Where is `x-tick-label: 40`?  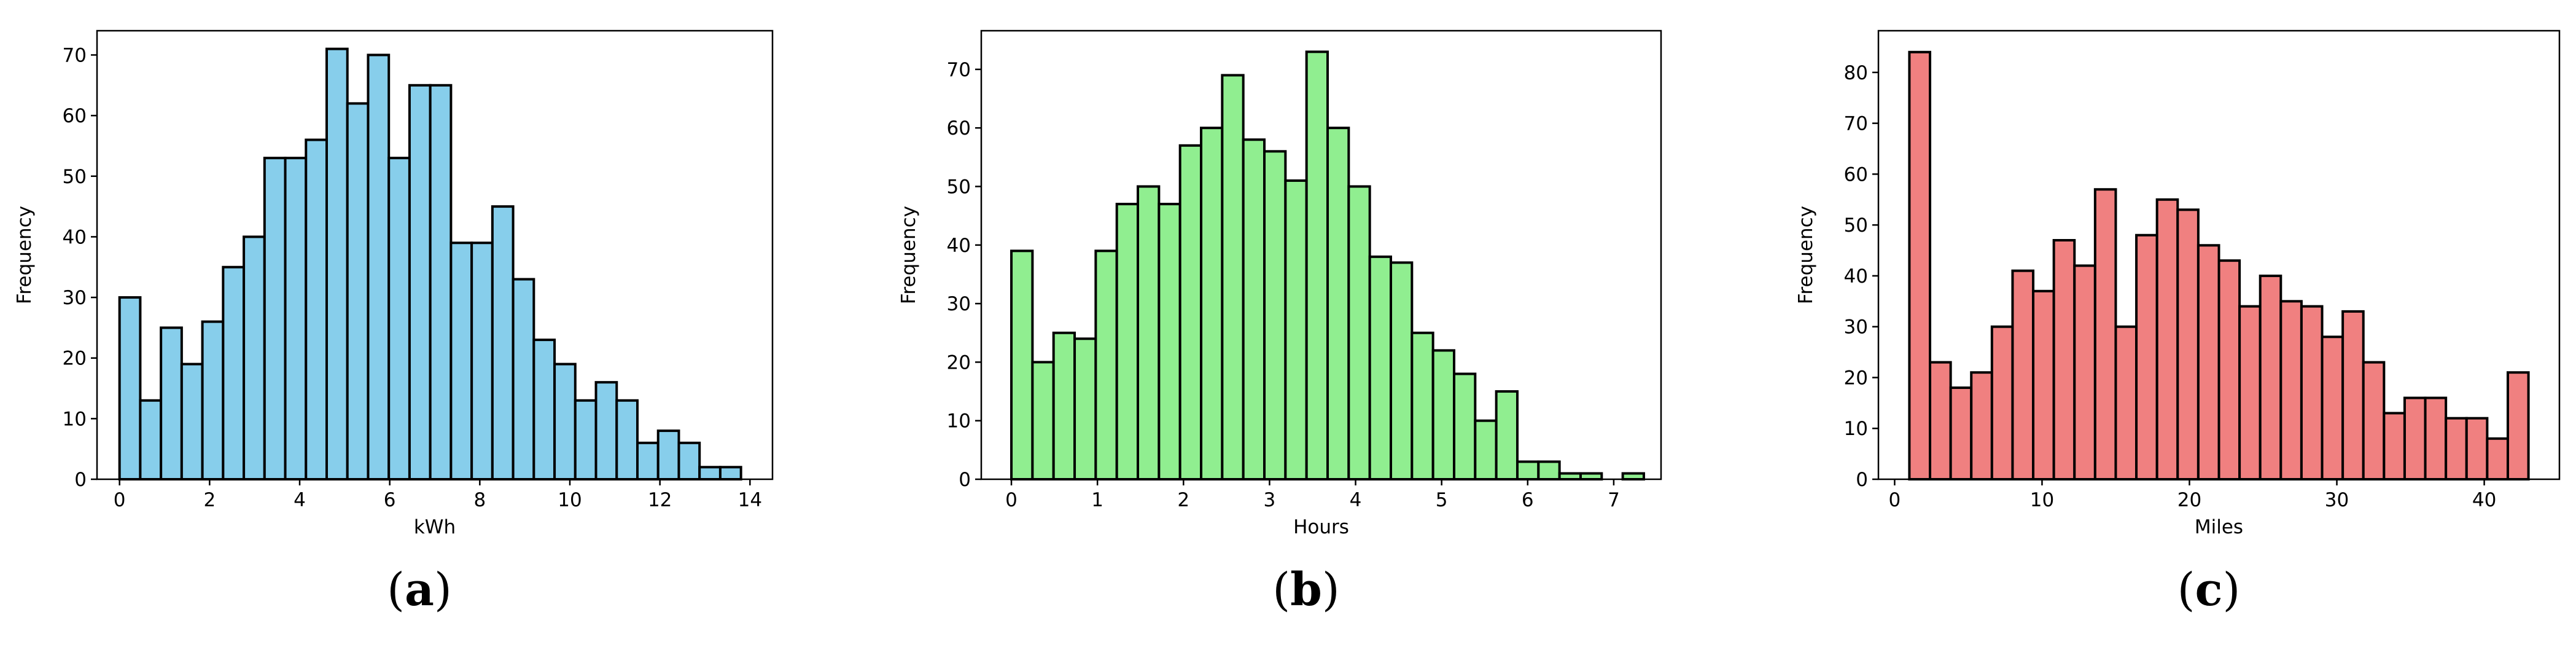
x-tick-label: 40 is located at coordinates (2484, 500).